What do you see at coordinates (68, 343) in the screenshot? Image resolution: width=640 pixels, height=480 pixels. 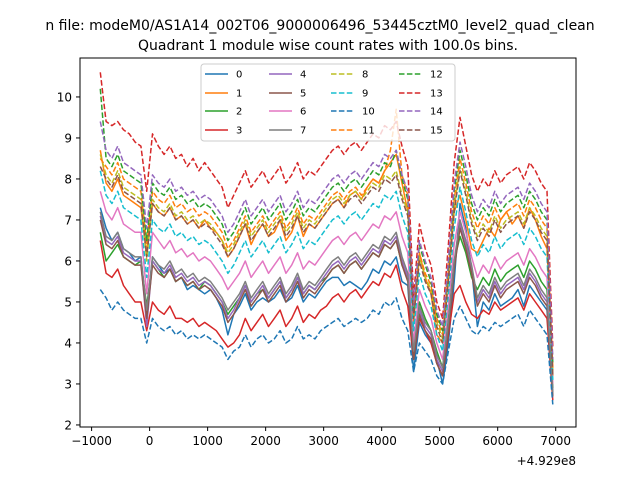 I see `y-tick-label: 4` at bounding box center [68, 343].